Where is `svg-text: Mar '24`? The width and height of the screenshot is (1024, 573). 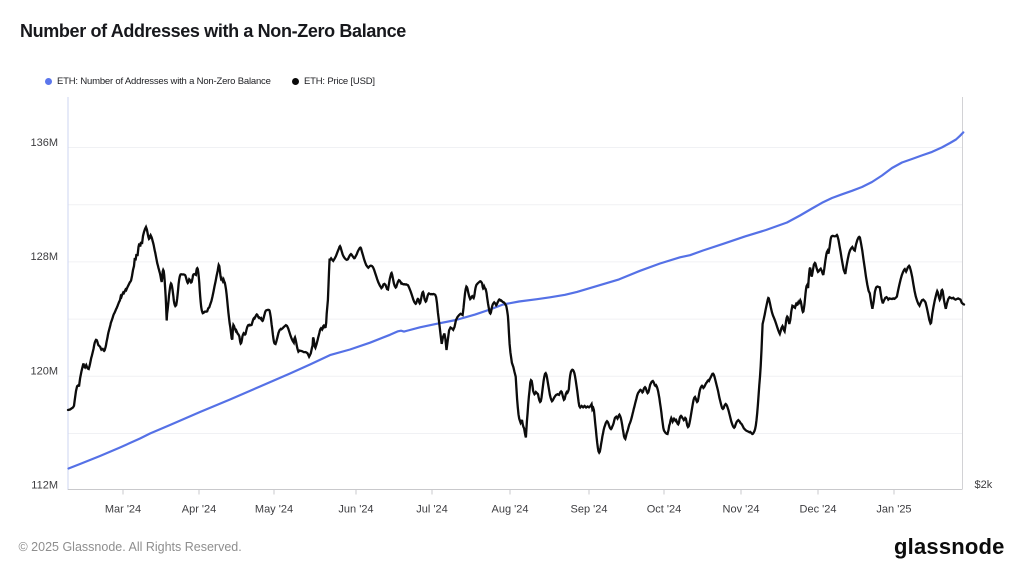
svg-text: Mar '24 is located at coordinates (123, 510).